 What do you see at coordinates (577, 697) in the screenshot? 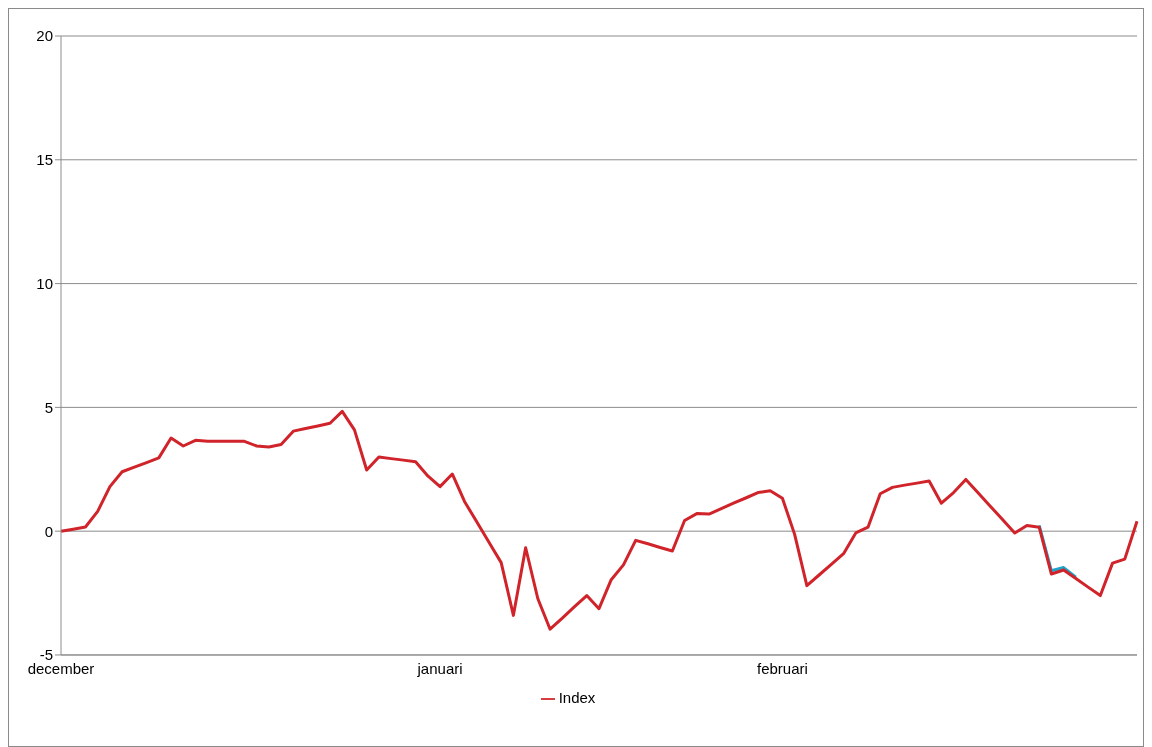
I see `legend-label: Index` at bounding box center [577, 697].